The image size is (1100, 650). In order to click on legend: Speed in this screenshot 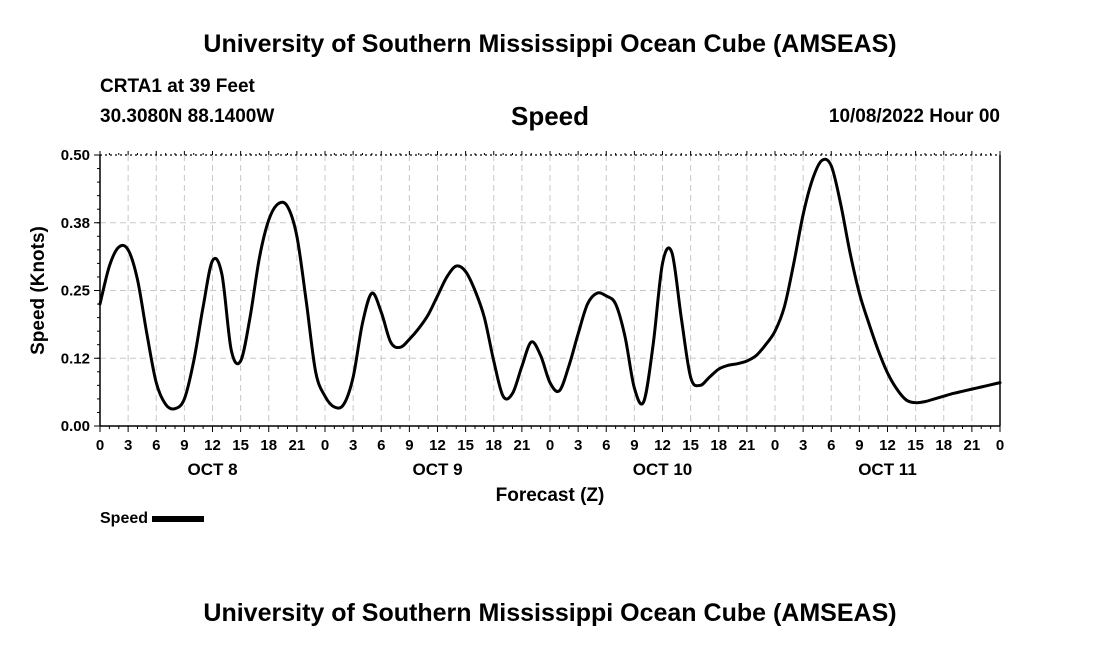, I will do `click(152, 519)`.